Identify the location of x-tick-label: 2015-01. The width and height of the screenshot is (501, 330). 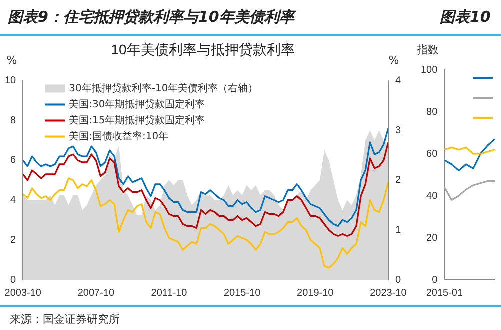
(445, 293).